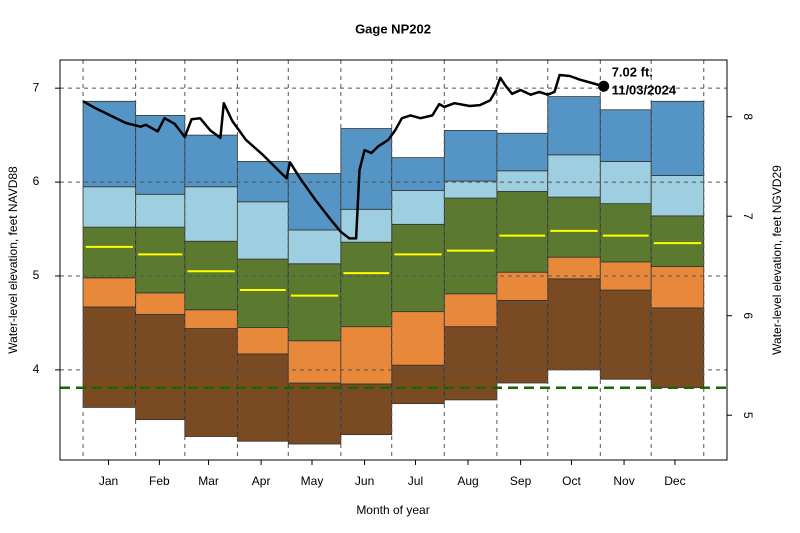 This screenshot has width=800, height=533. What do you see at coordinates (604, 86) in the screenshot?
I see `current-point` at bounding box center [604, 86].